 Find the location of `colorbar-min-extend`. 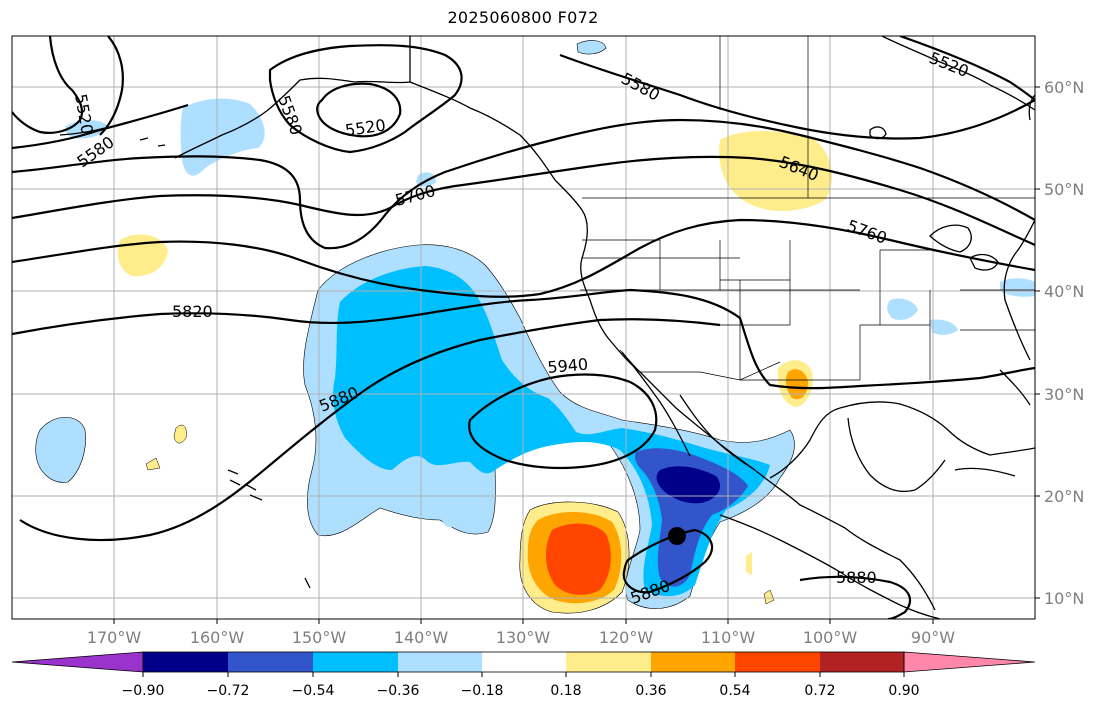

colorbar-min-extend is located at coordinates (77, 662).